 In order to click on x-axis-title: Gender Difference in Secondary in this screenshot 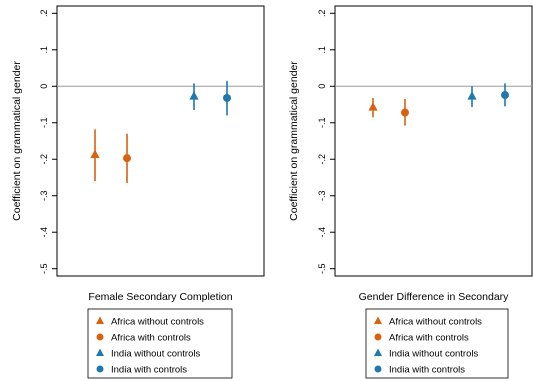, I will do `click(434, 297)`.